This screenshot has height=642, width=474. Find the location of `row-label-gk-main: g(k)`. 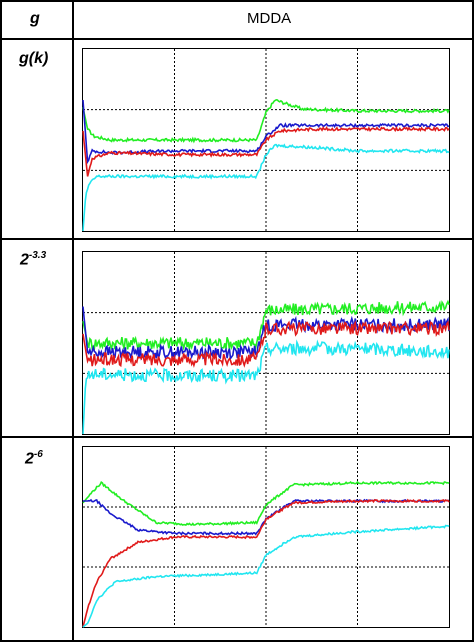

row-label-gk-main: g(k) is located at coordinates (34, 58).